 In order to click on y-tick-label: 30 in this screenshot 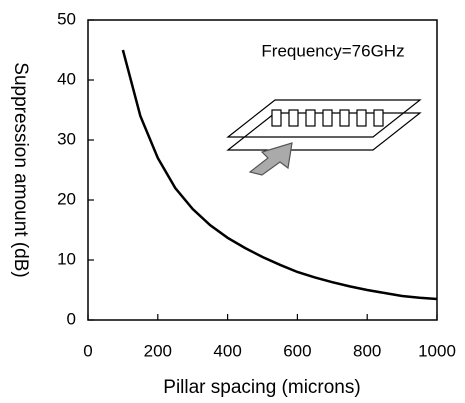, I will do `click(66, 138)`.